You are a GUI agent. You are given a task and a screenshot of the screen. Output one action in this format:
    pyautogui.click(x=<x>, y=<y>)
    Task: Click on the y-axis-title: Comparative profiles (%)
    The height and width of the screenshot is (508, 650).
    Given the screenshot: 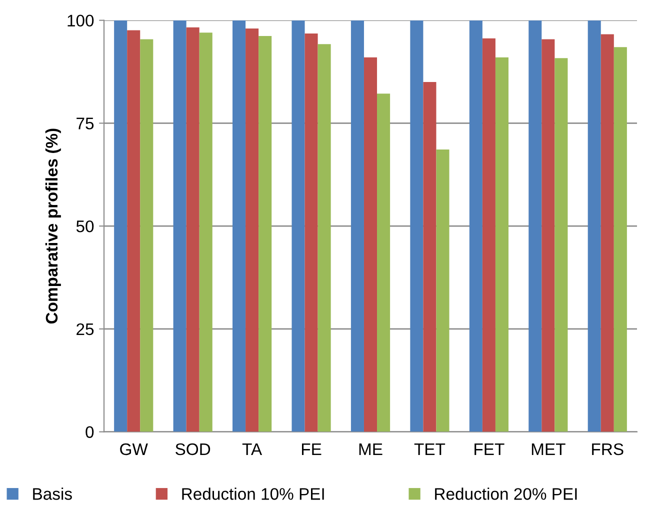 What is the action you would take?
    pyautogui.click(x=53, y=226)
    